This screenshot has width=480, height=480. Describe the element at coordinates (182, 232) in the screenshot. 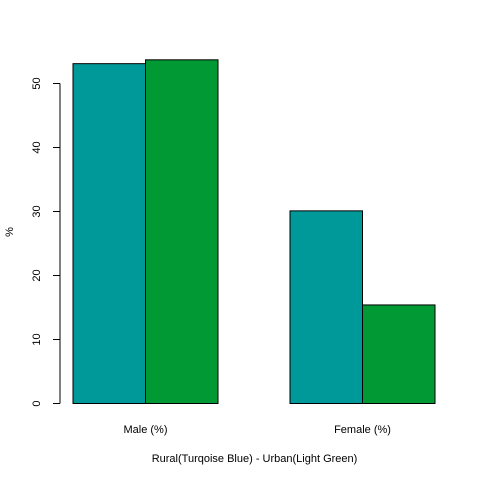

I see `bar-urban-male` at that location.